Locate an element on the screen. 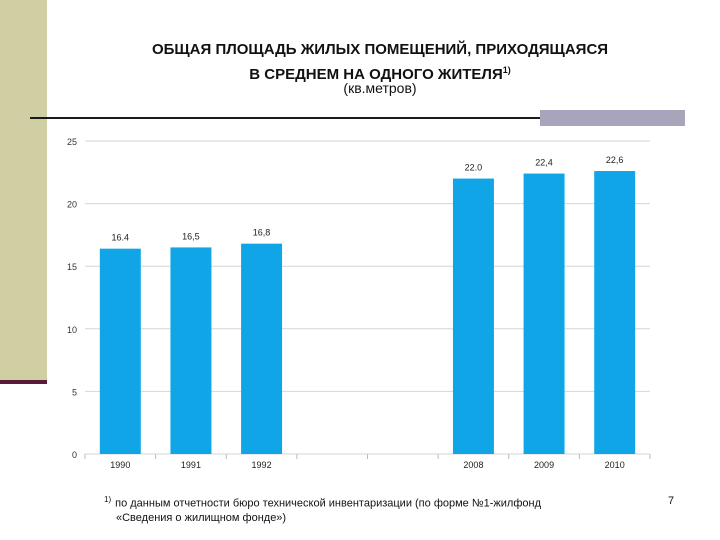 This screenshot has height=540, width=720. x-tick-label: 2009 is located at coordinates (544, 465).